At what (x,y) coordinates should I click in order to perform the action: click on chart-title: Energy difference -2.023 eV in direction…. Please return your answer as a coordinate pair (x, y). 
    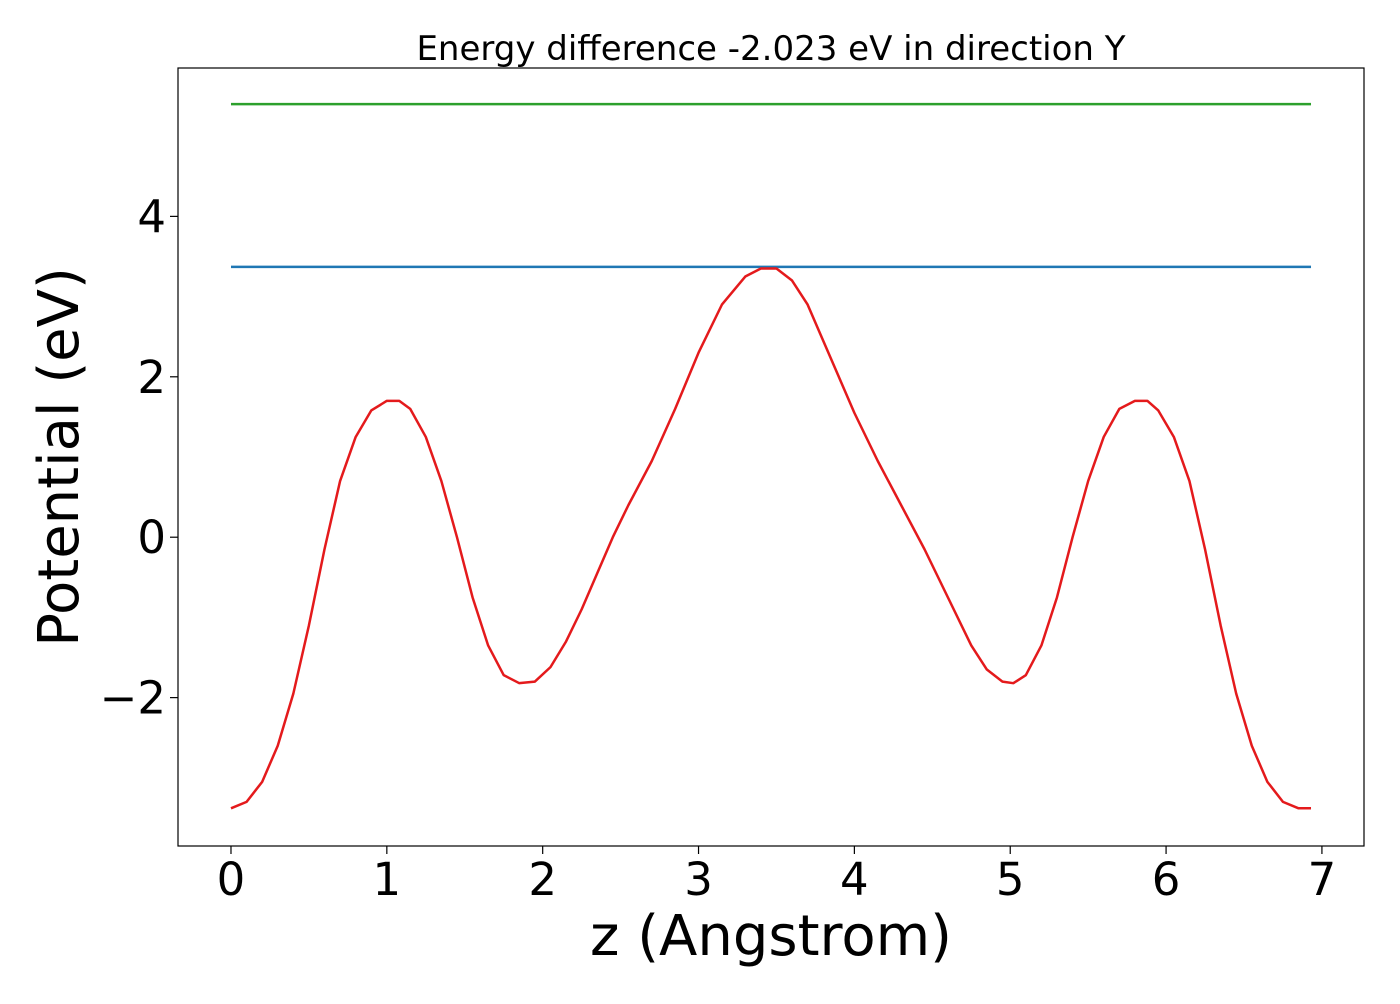
    Looking at the image, I should click on (770, 49).